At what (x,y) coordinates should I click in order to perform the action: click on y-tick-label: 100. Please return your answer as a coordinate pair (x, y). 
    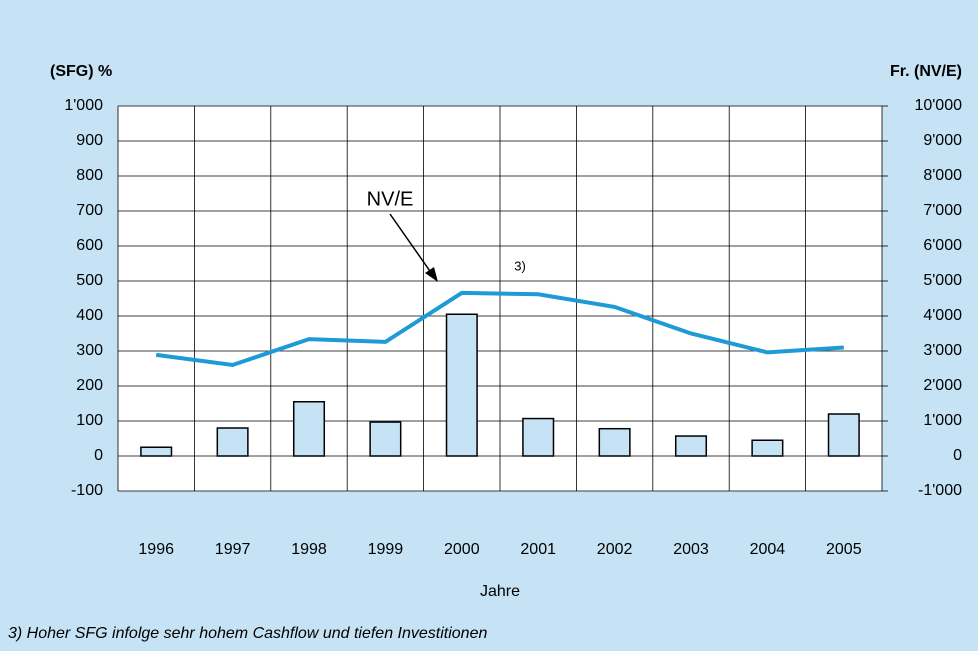
    Looking at the image, I should click on (89, 420).